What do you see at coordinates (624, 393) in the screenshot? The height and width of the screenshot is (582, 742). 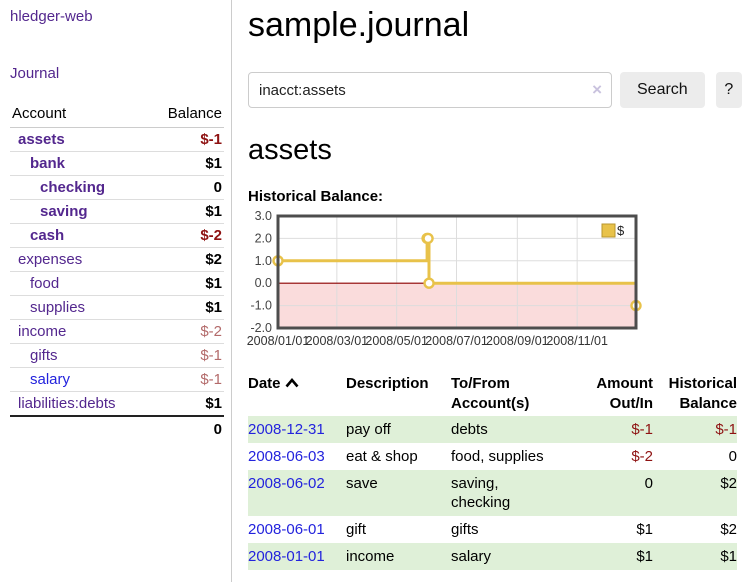 I see `amount-column-header: Amount Out/In` at bounding box center [624, 393].